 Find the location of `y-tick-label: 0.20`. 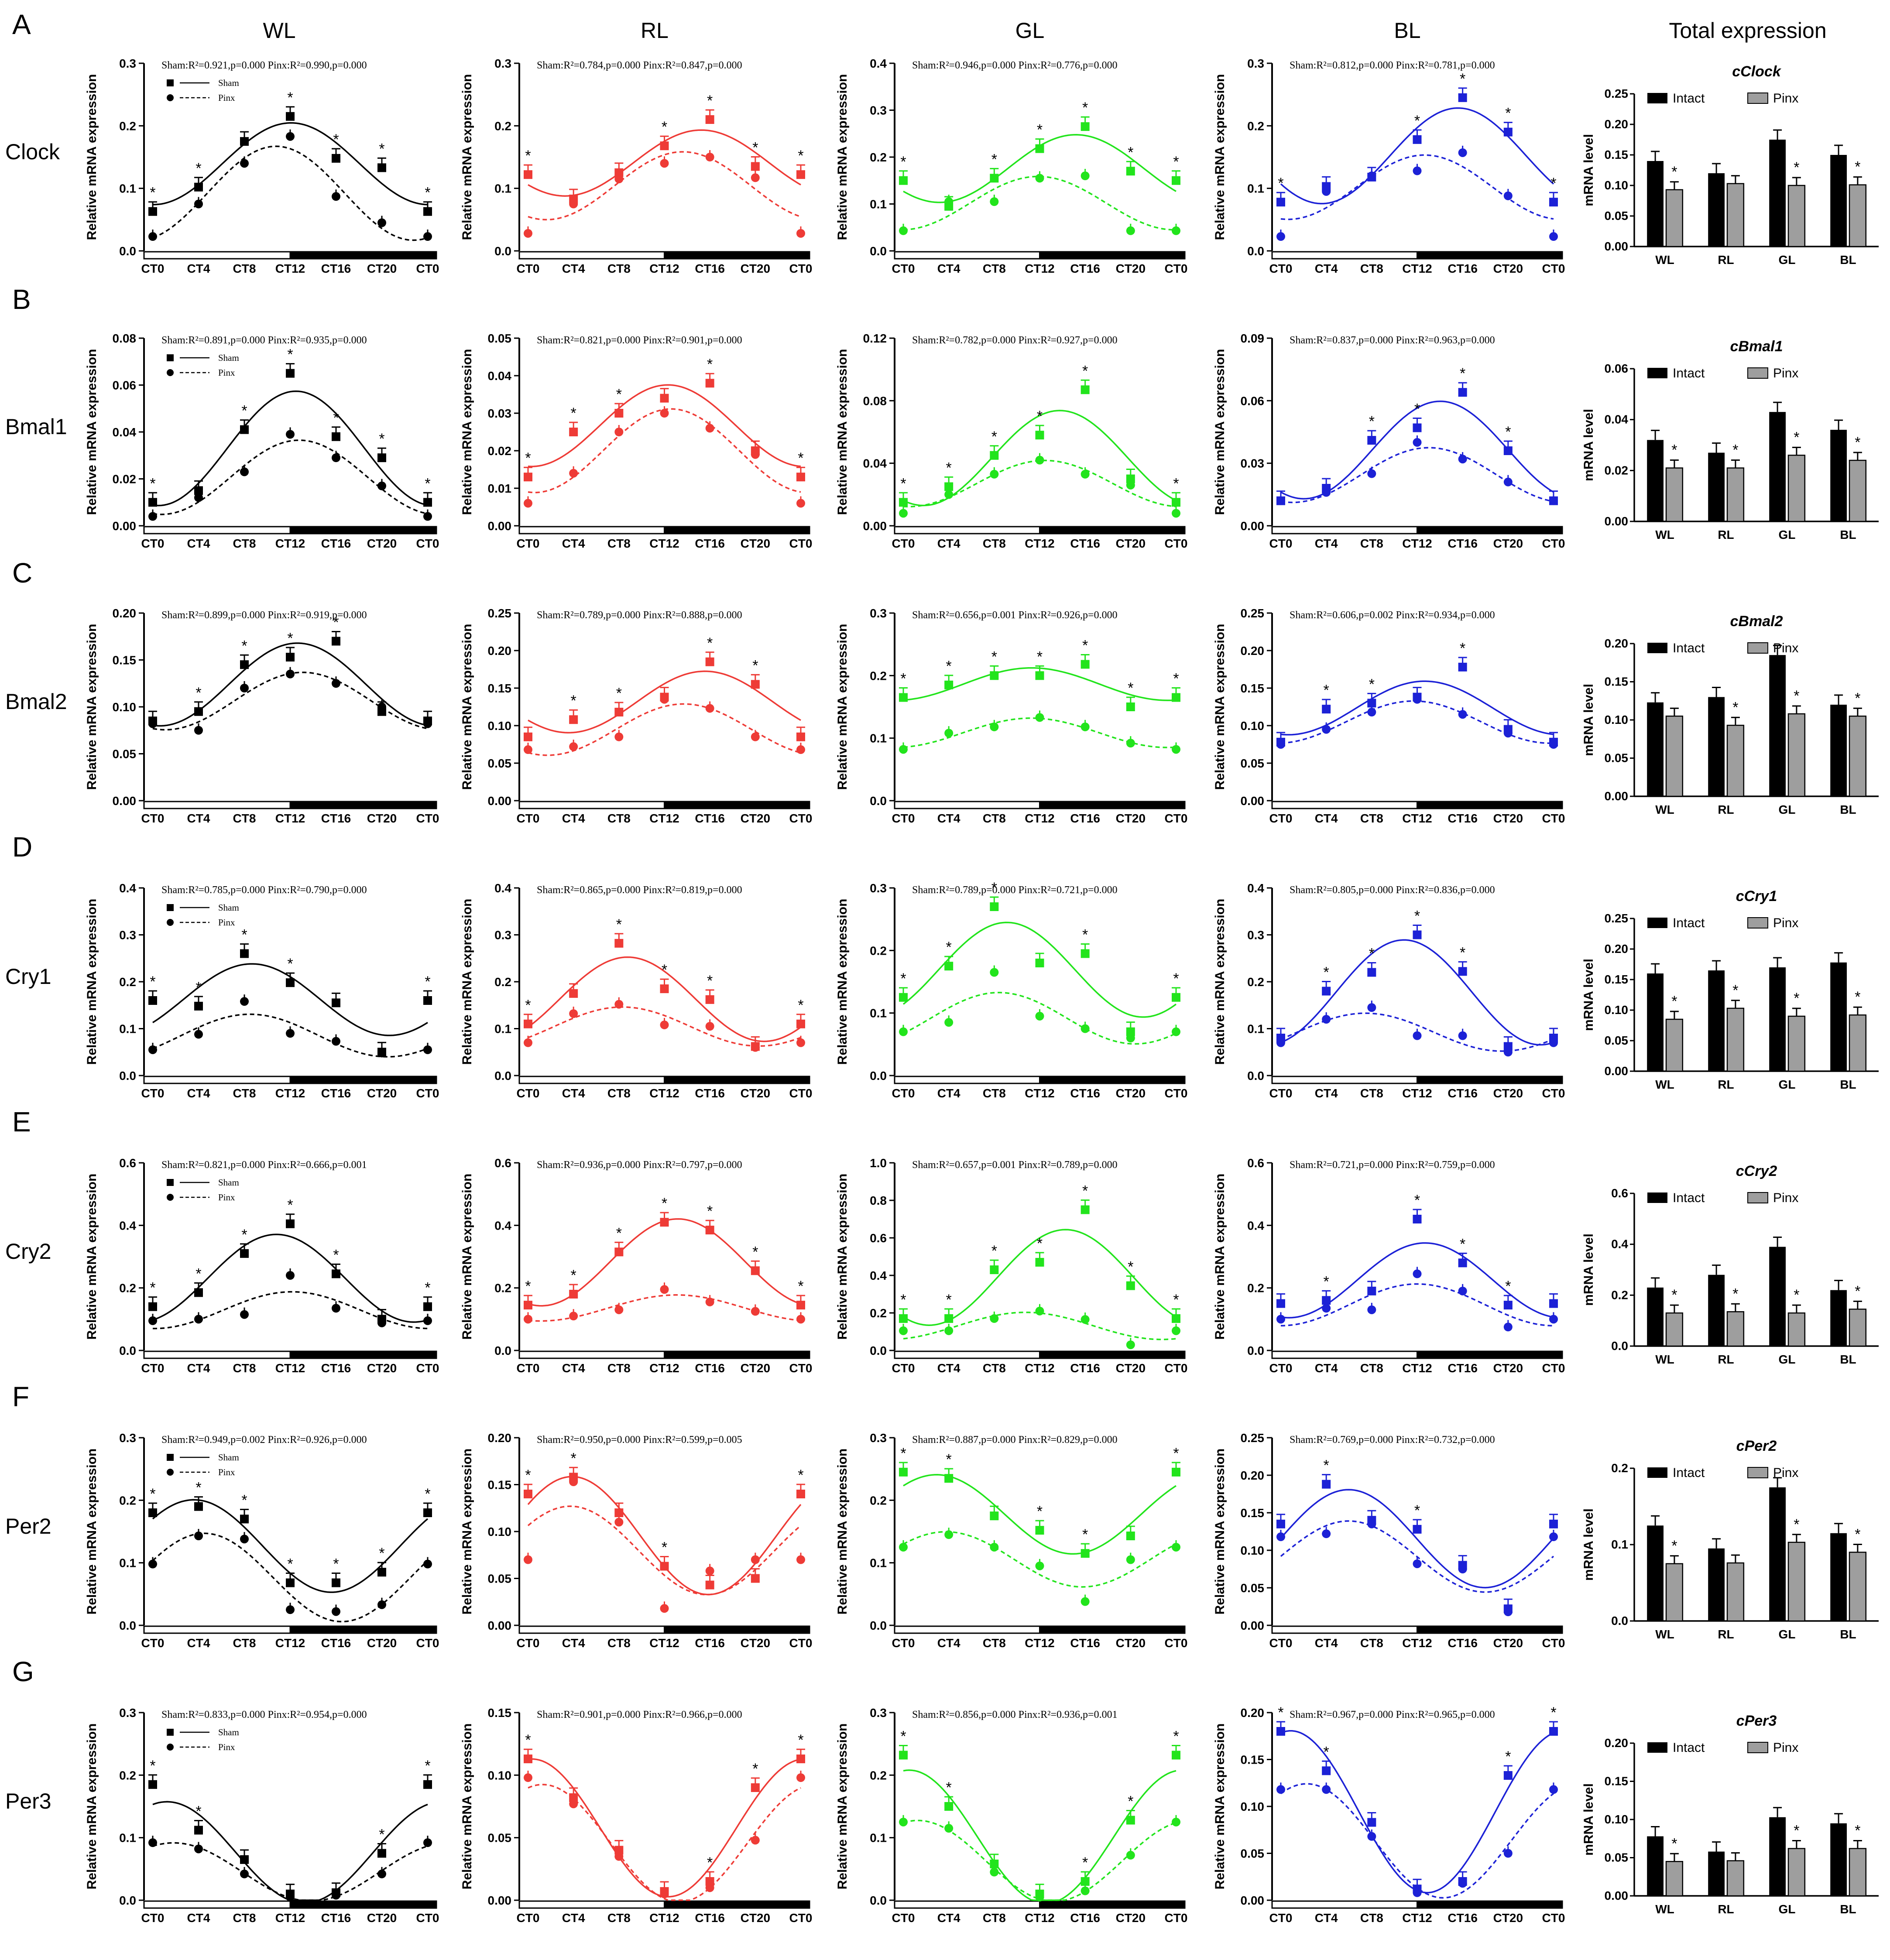

y-tick-label: 0.20 is located at coordinates (1617, 949).